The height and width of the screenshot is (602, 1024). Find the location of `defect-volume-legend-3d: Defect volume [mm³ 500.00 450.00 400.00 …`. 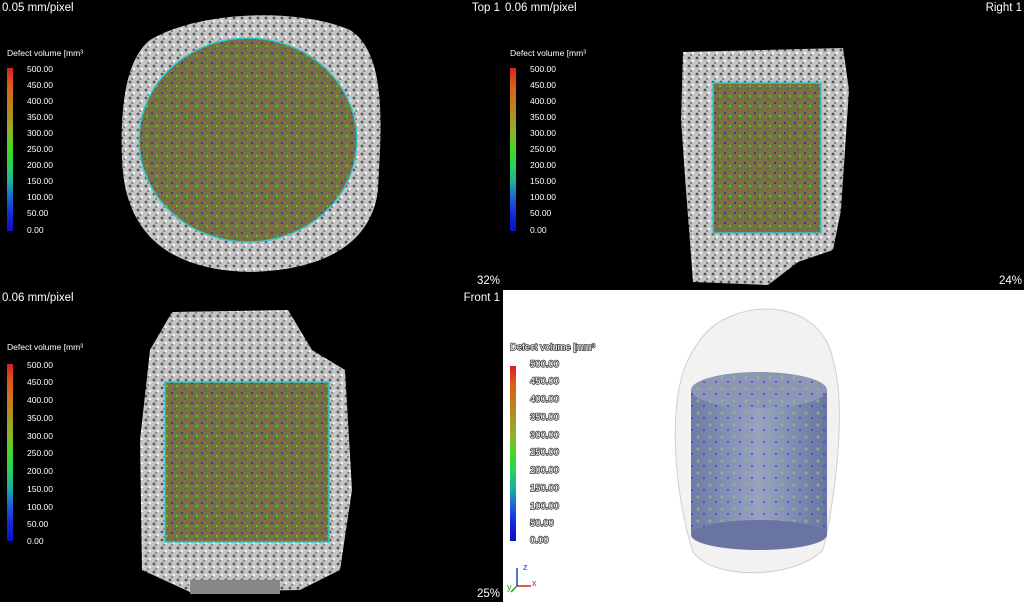

defect-volume-legend-3d: Defect volume [mm³ 500.00 450.00 400.00 … is located at coordinates (552, 446).